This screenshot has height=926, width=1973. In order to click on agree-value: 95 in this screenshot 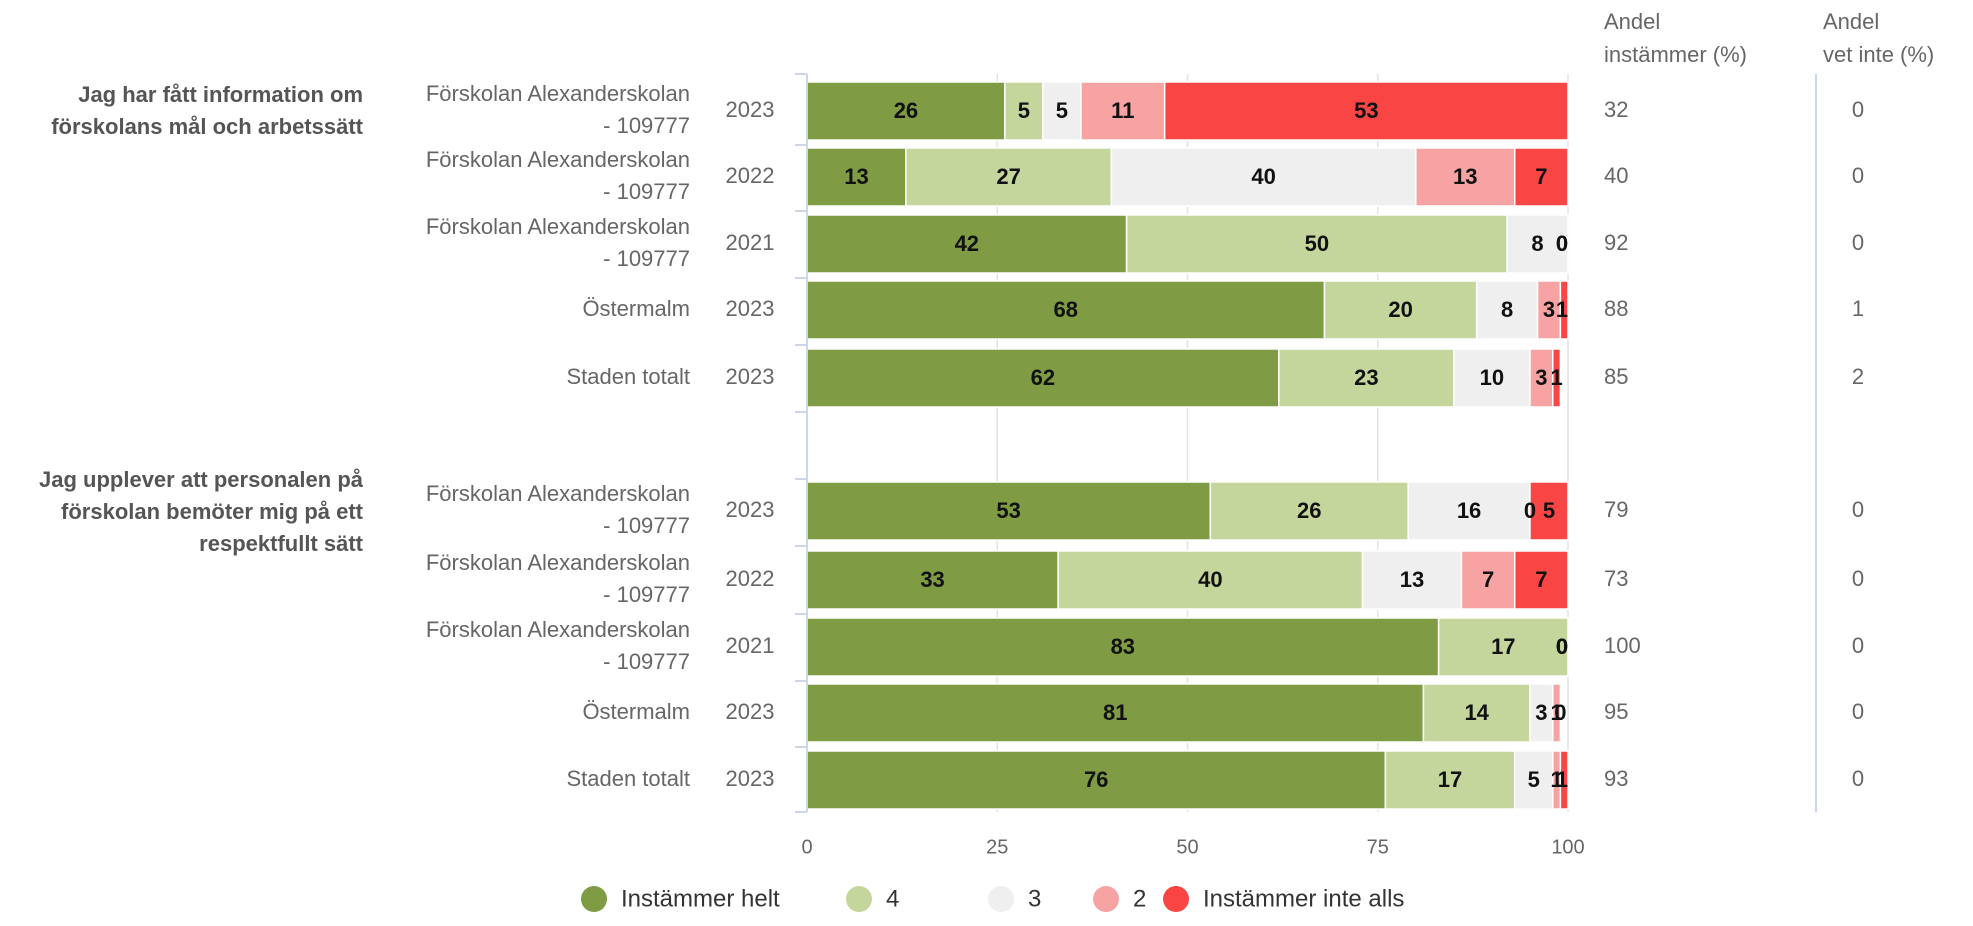, I will do `click(1616, 711)`.